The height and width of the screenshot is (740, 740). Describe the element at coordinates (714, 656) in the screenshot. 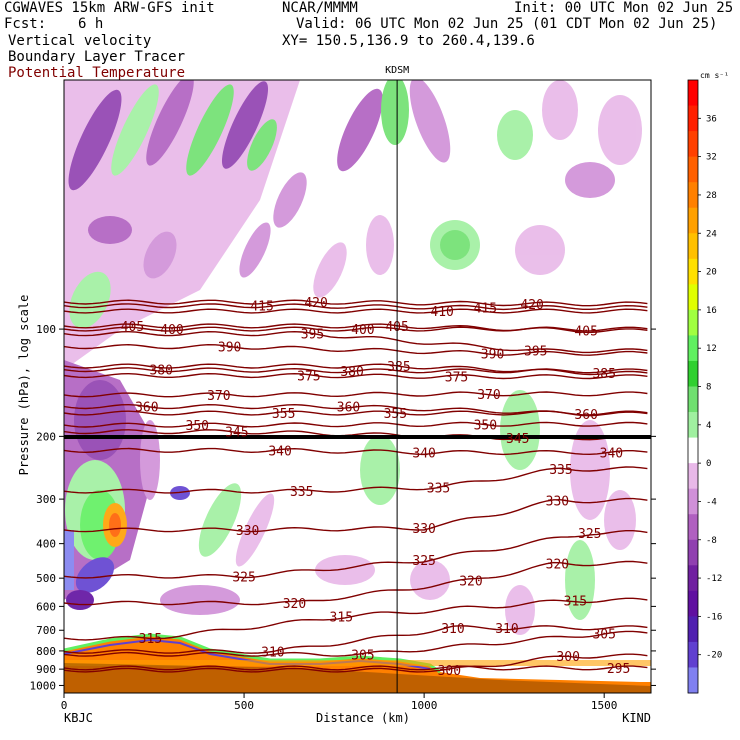

I see `colorbar-tick-label: -20` at that location.